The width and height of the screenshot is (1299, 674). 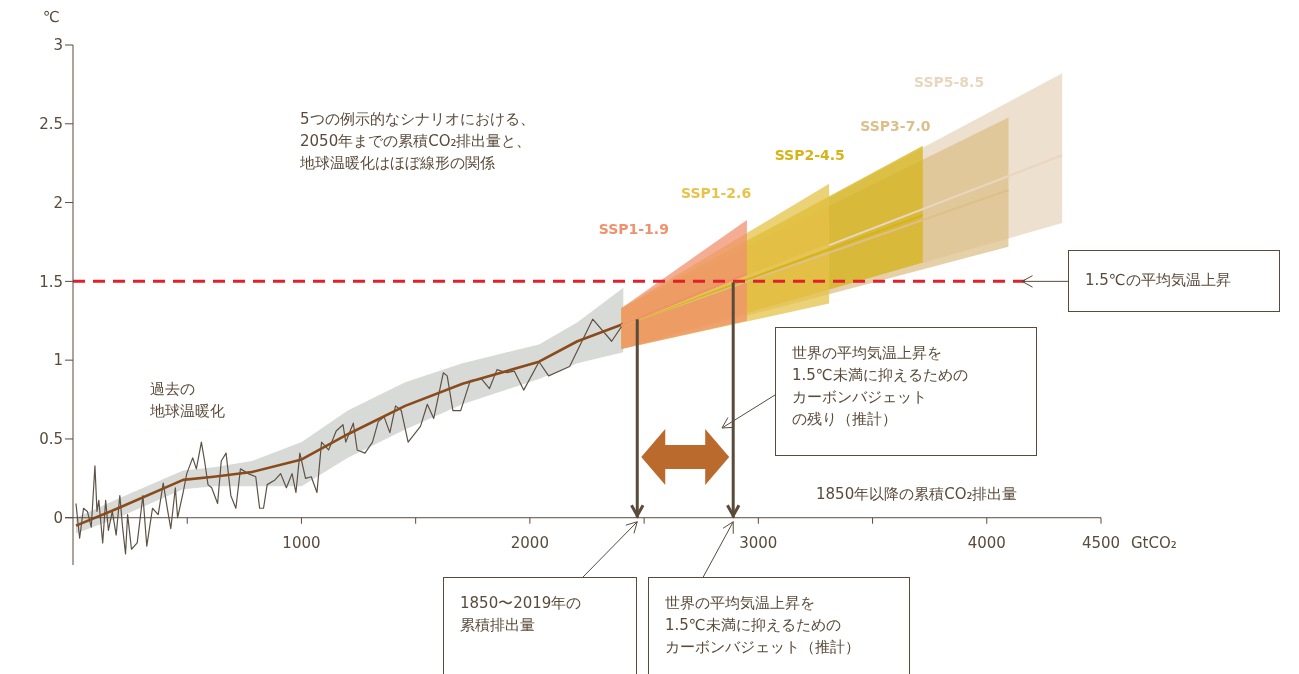 I want to click on y-tick-label: 2, so click(x=58, y=202).